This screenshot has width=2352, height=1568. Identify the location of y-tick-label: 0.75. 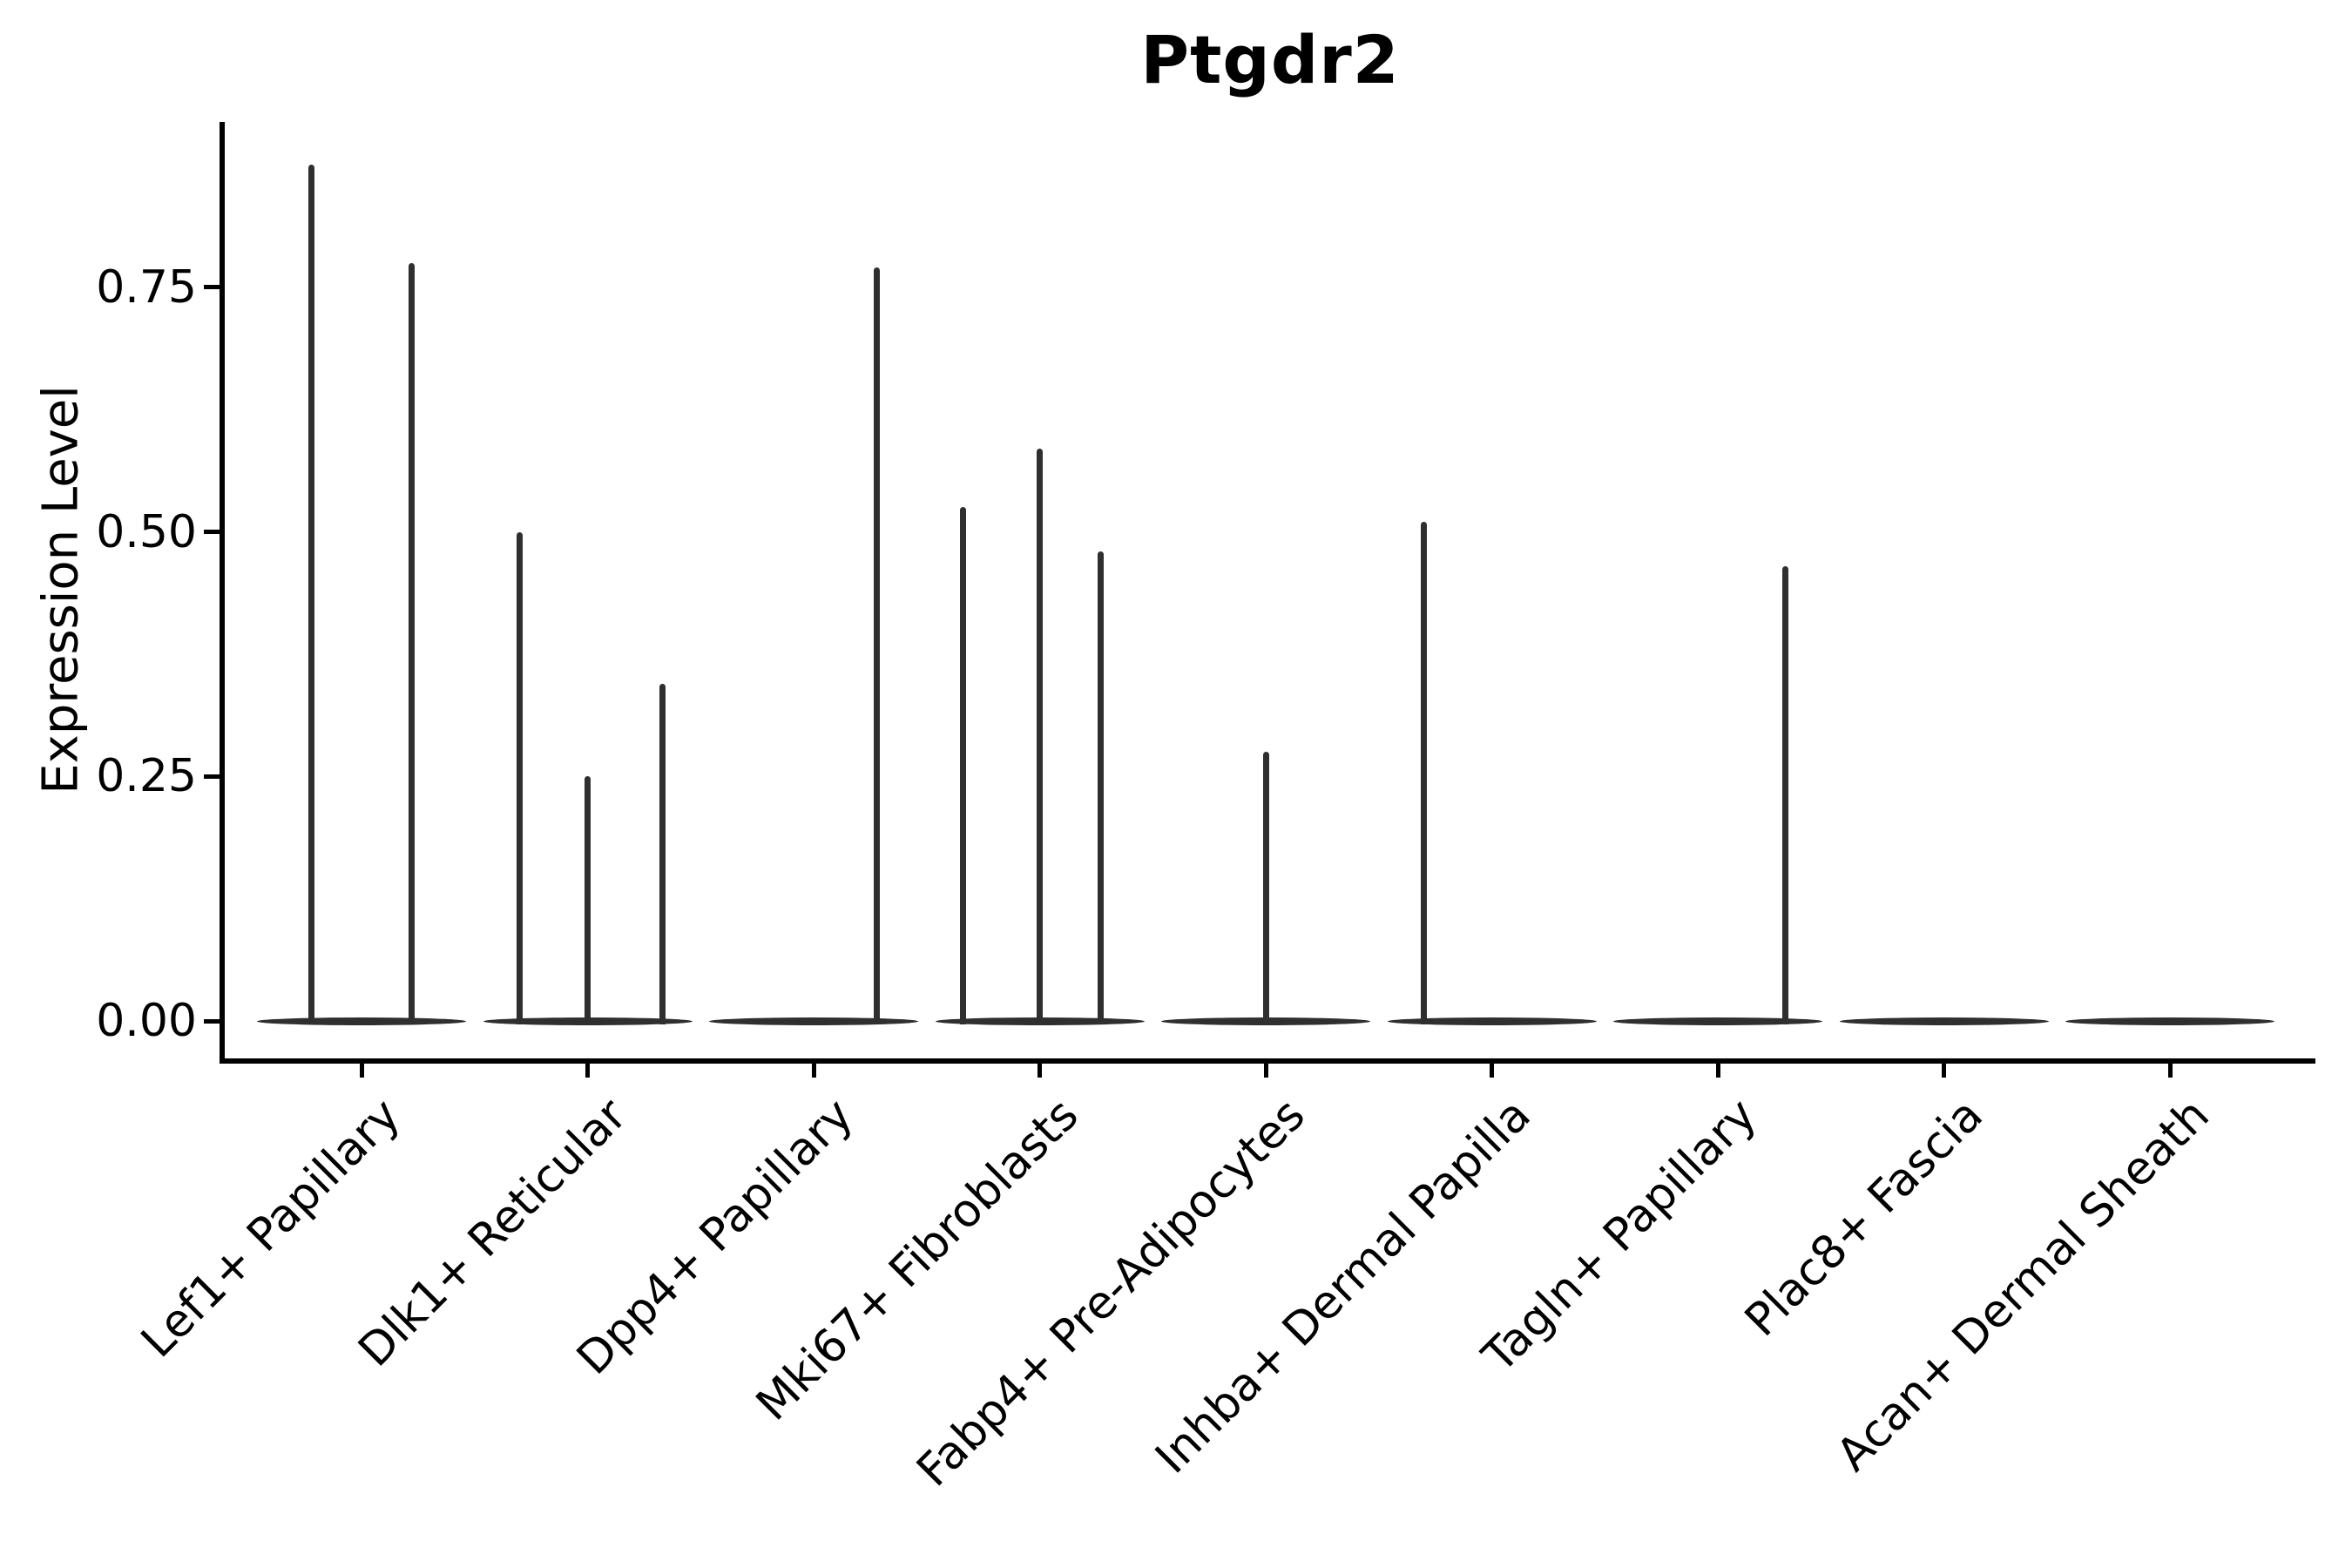
(146, 287).